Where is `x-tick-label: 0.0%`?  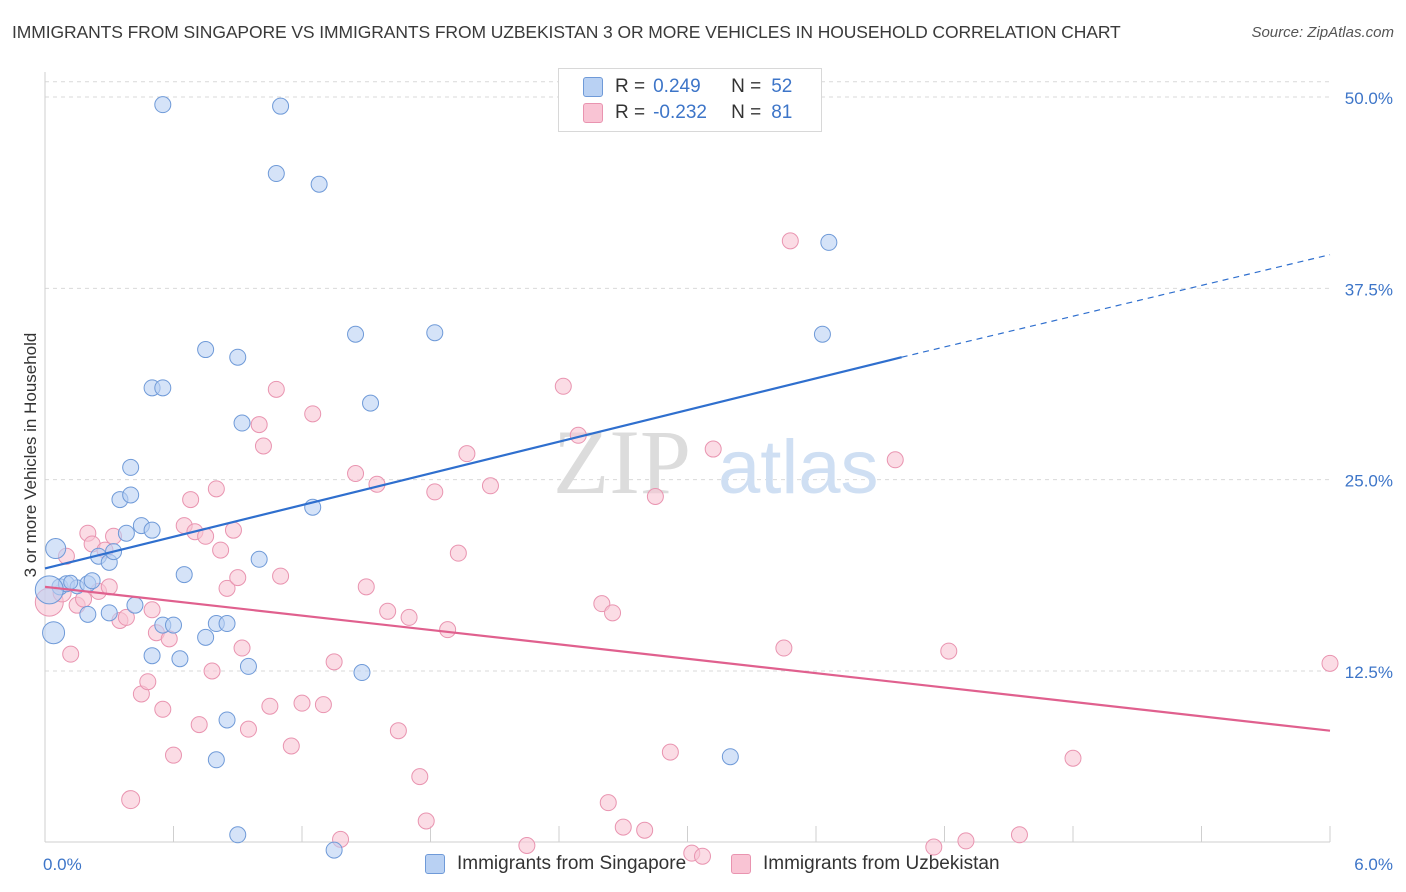 x-tick-label: 0.0% is located at coordinates (62, 864).